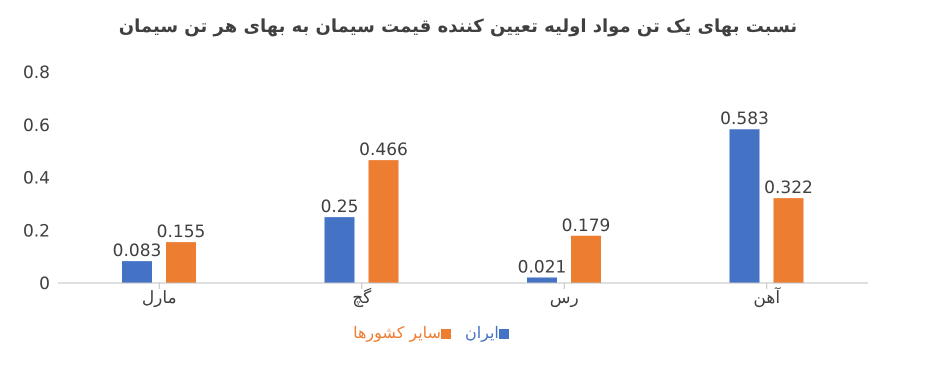  What do you see at coordinates (586, 226) in the screenshot?
I see `data-label: 0.179` at bounding box center [586, 226].